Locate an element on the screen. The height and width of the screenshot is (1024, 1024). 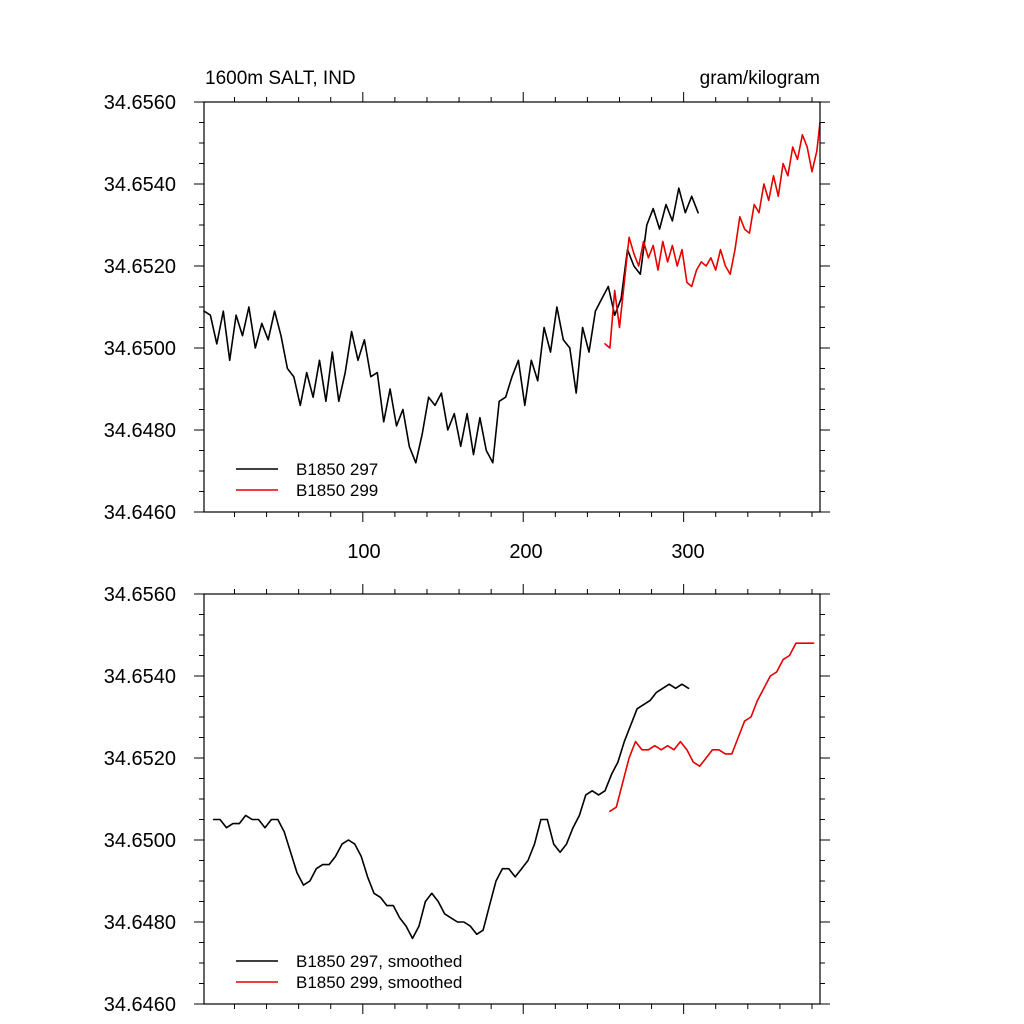
bottom-ytick-label-4: 34.6540 is located at coordinates (140, 677).